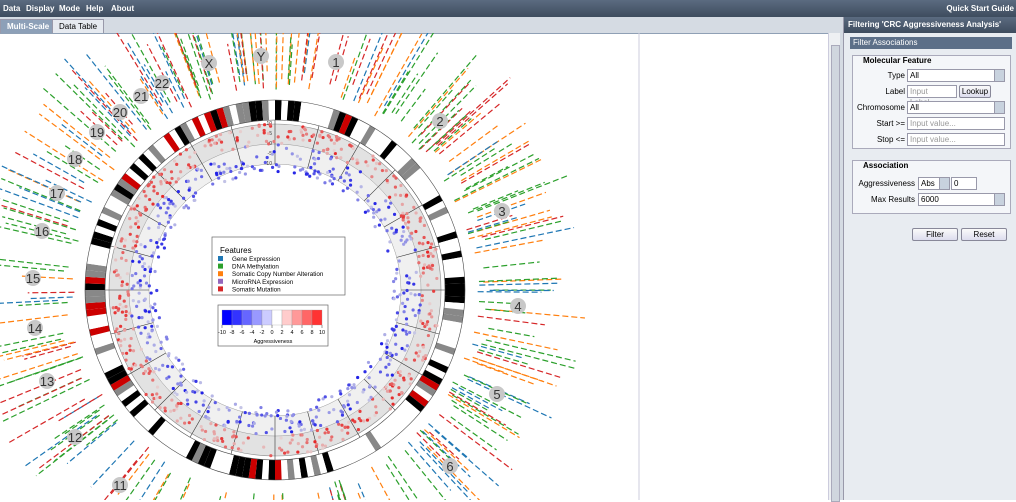 This screenshot has width=1016, height=502. Describe the element at coordinates (934, 183) in the screenshot. I see `abs-select: Abs` at that location.